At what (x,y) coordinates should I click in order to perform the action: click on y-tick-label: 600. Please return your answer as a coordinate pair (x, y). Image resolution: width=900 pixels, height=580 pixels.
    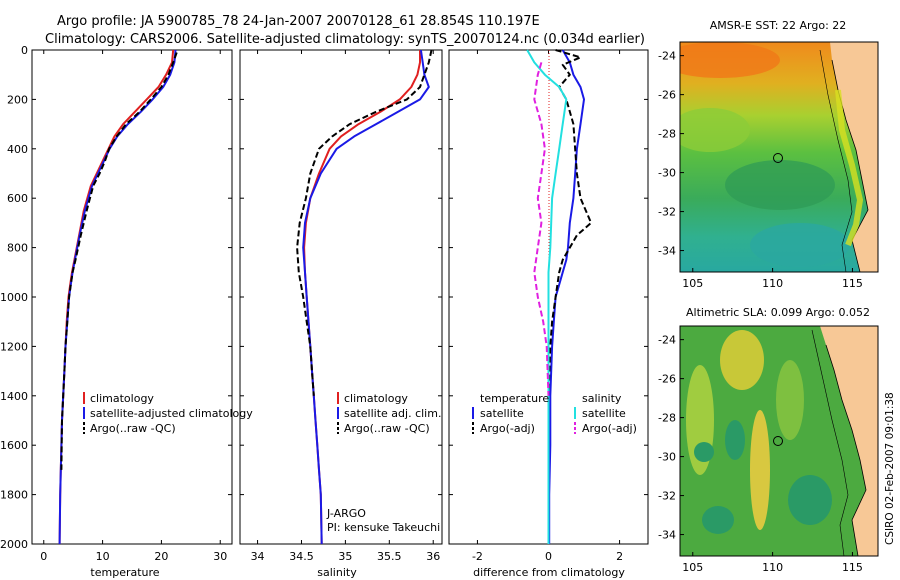
    Looking at the image, I should click on (17, 198).